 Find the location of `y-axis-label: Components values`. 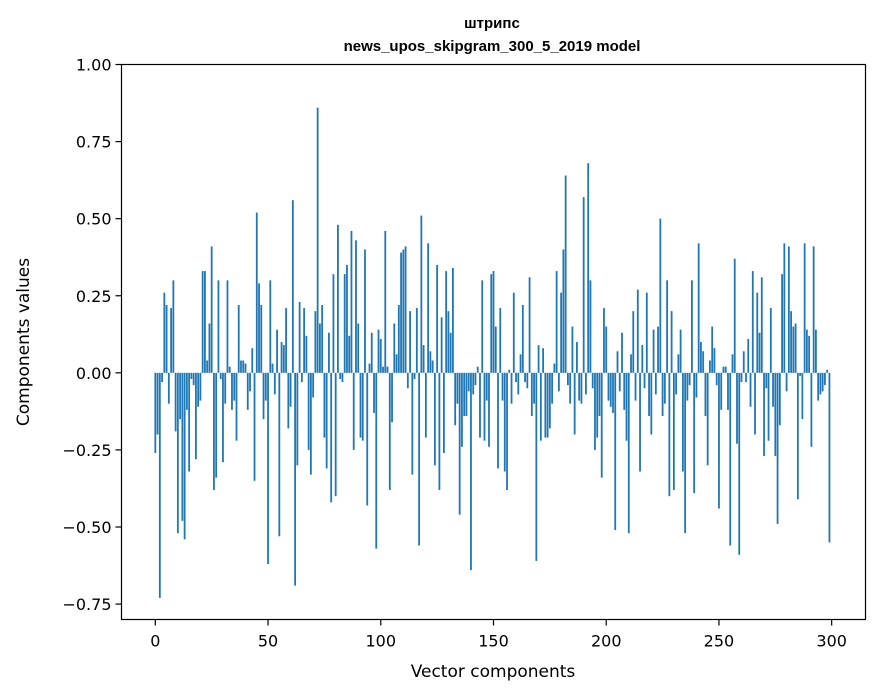

y-axis-label: Components values is located at coordinates (24, 342).